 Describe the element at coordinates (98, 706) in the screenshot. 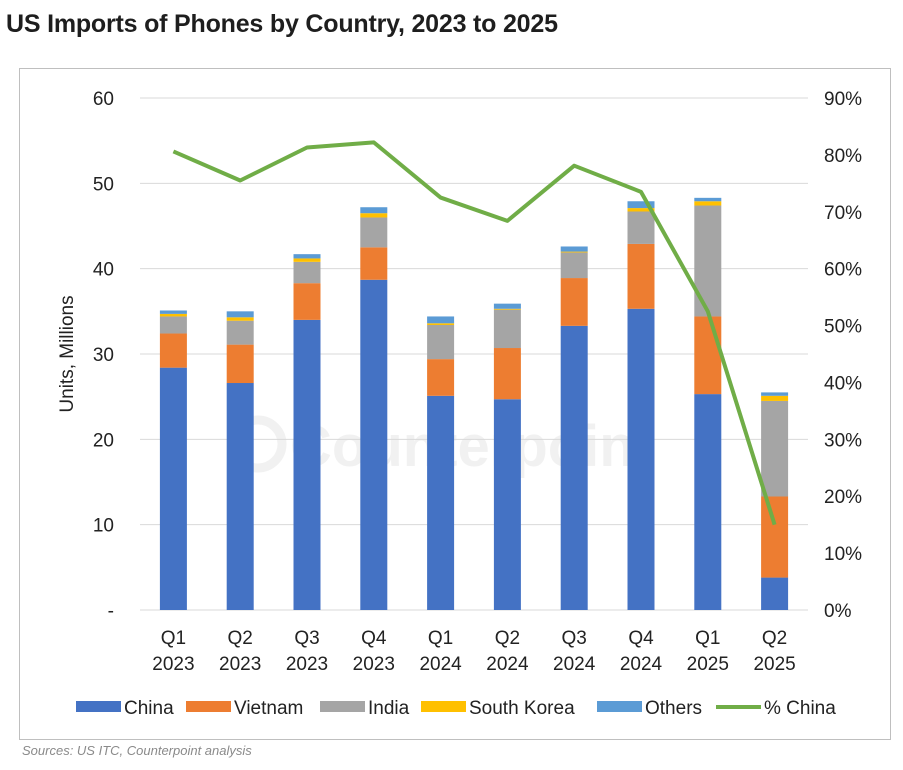

I see `legend-swatch-china` at that location.